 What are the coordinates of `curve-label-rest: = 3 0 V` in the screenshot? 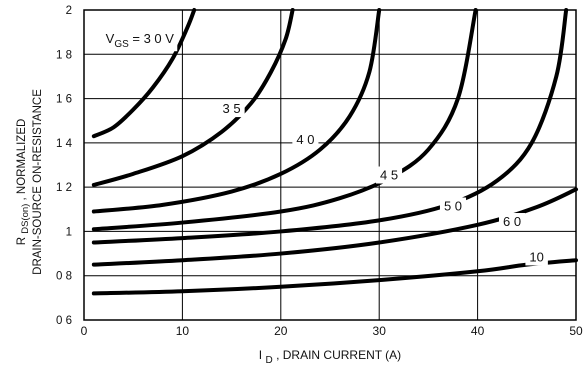 It's located at (151, 38).